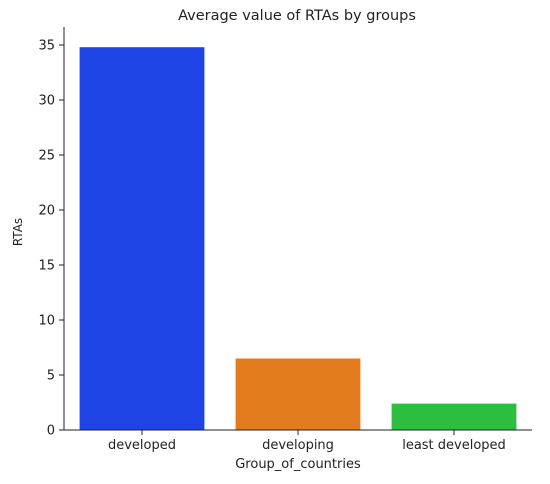  Describe the element at coordinates (46, 211) in the screenshot. I see `y-tick-label-20: 20` at that location.